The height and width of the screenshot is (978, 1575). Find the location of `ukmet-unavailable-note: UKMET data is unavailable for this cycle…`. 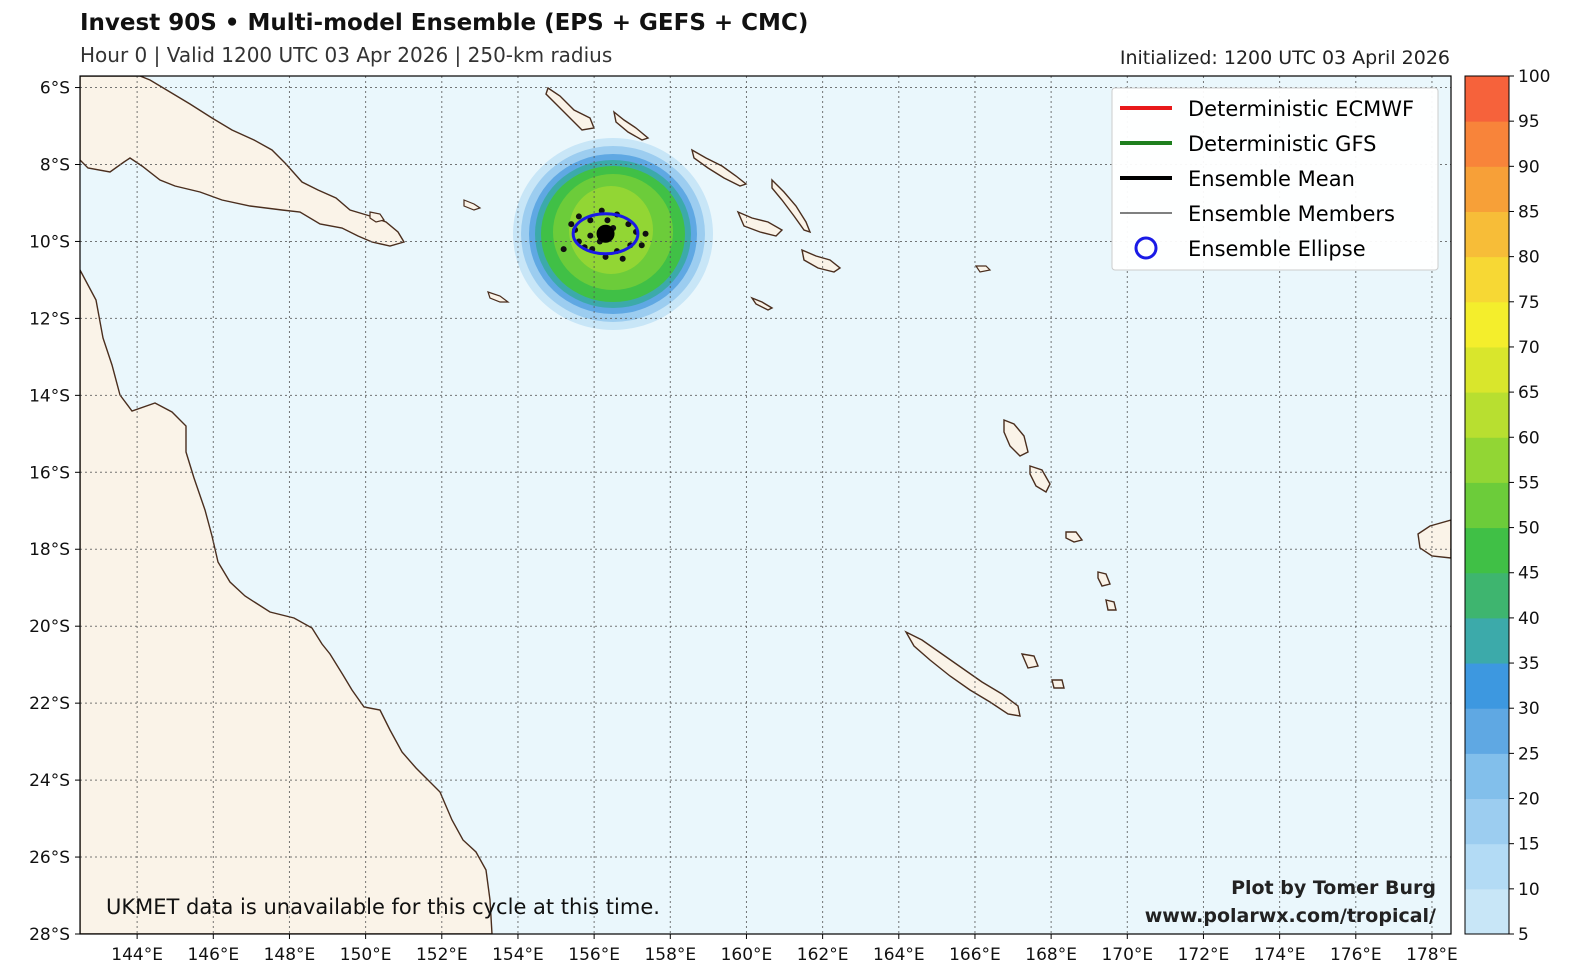

ukmet-unavailable-note: UKMET data is unavailable for this cycle… is located at coordinates (383, 907).